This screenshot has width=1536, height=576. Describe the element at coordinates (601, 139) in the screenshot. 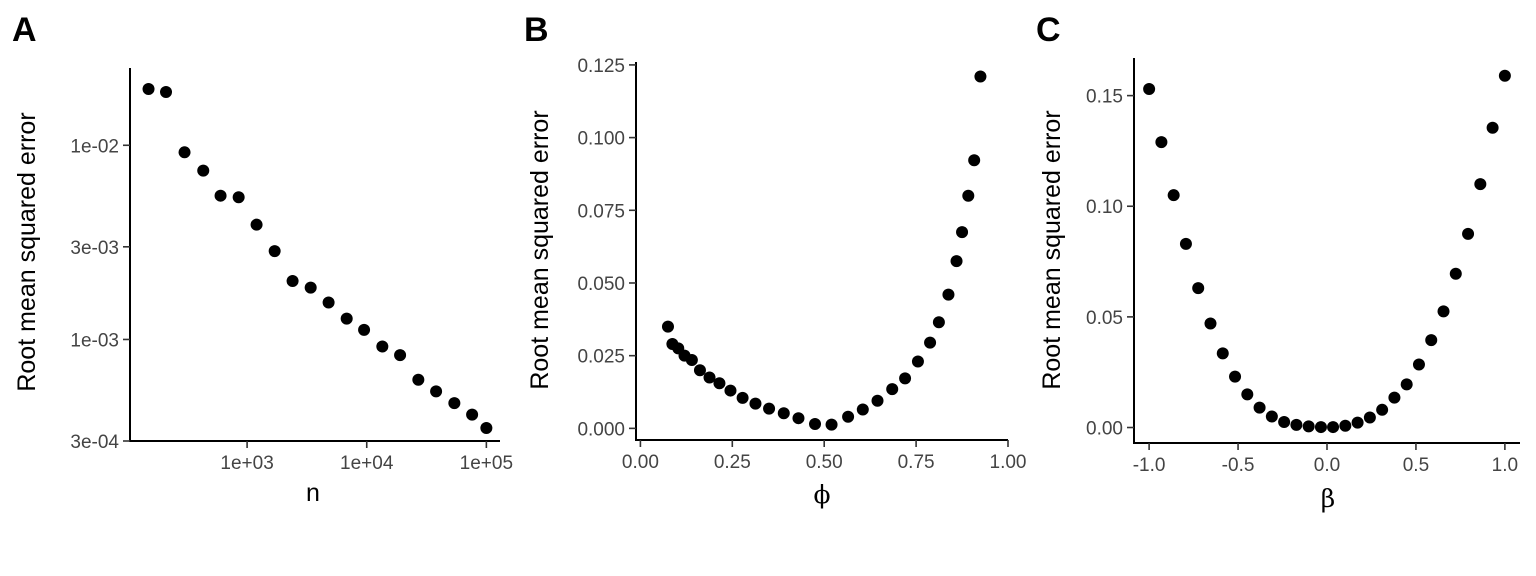

I see `panel-b-y-tick-label: 0.100` at that location.